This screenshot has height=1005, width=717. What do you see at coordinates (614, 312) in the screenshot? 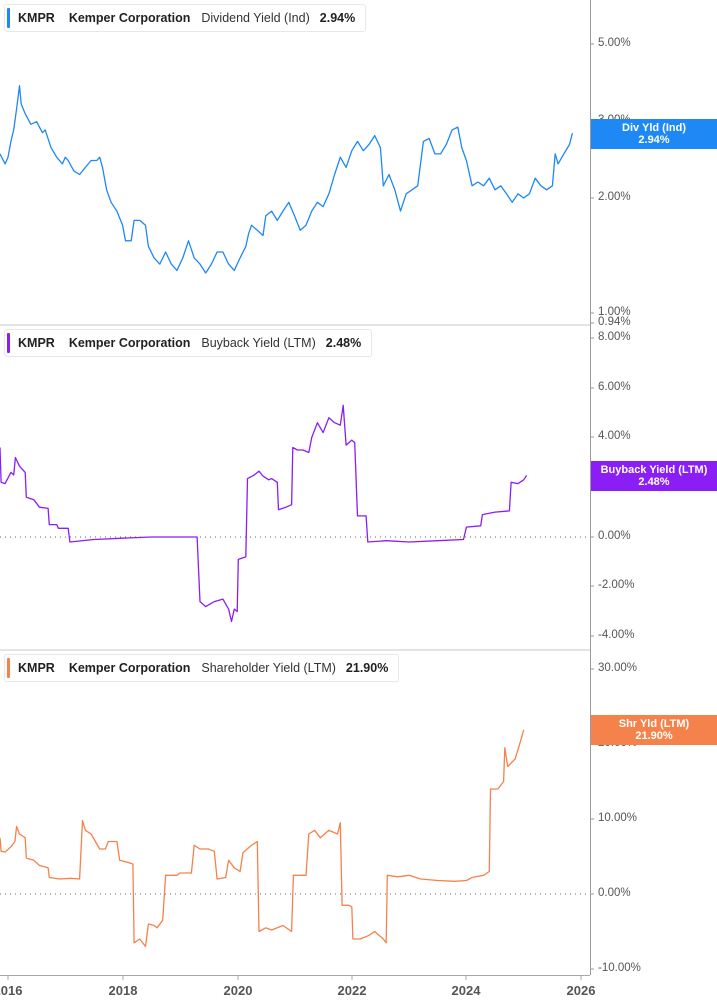
I see `y-tick-label: 1.00%` at bounding box center [614, 312].